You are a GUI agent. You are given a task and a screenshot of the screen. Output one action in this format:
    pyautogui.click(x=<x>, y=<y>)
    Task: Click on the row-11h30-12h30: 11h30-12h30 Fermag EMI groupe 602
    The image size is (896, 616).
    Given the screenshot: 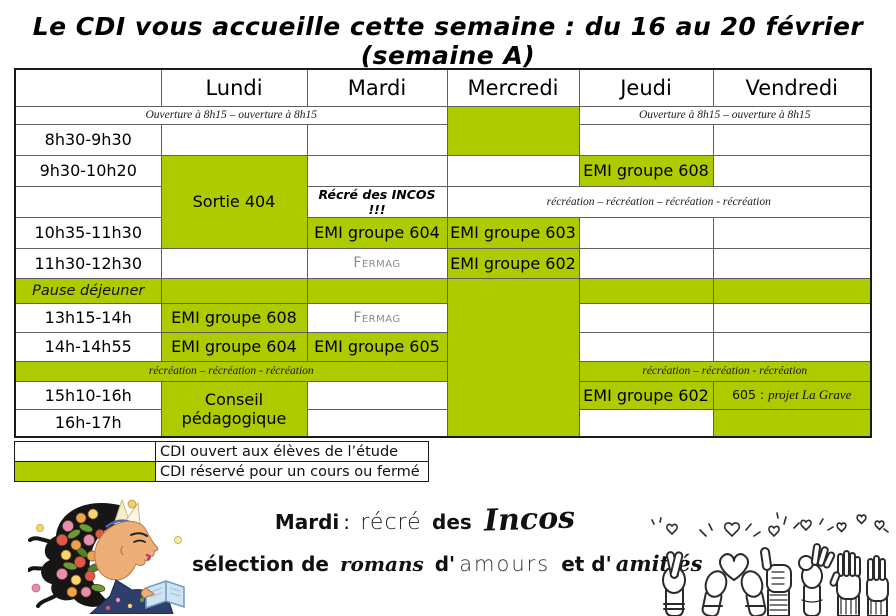 What is the action you would take?
    pyautogui.click(x=443, y=263)
    